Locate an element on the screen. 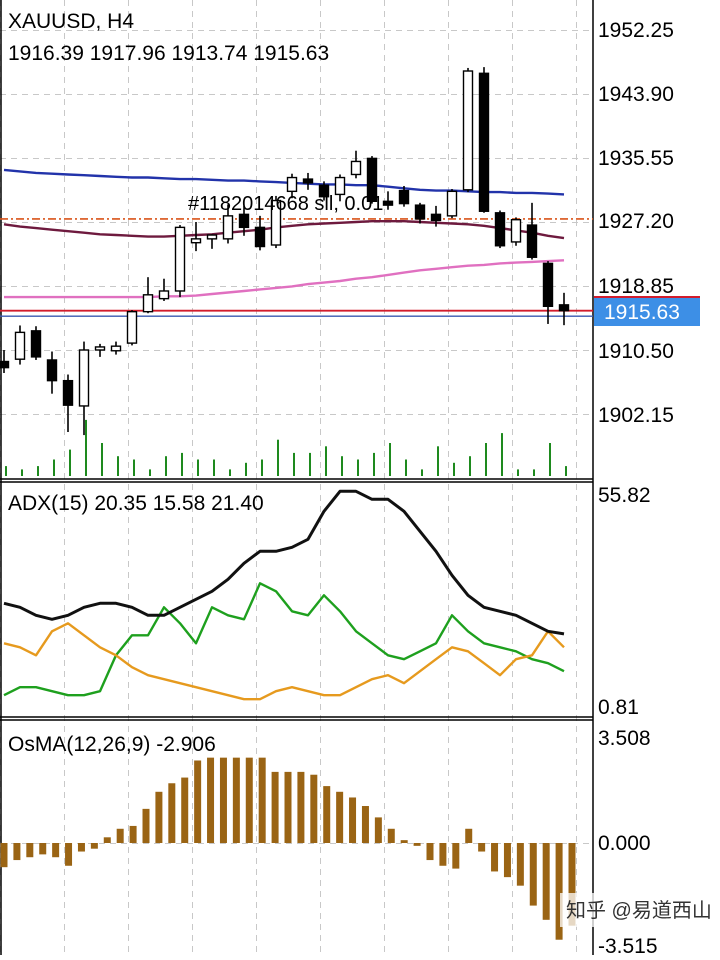 This screenshot has height=960, width=720. osma-tick-zero: 0.000 is located at coordinates (624, 843).